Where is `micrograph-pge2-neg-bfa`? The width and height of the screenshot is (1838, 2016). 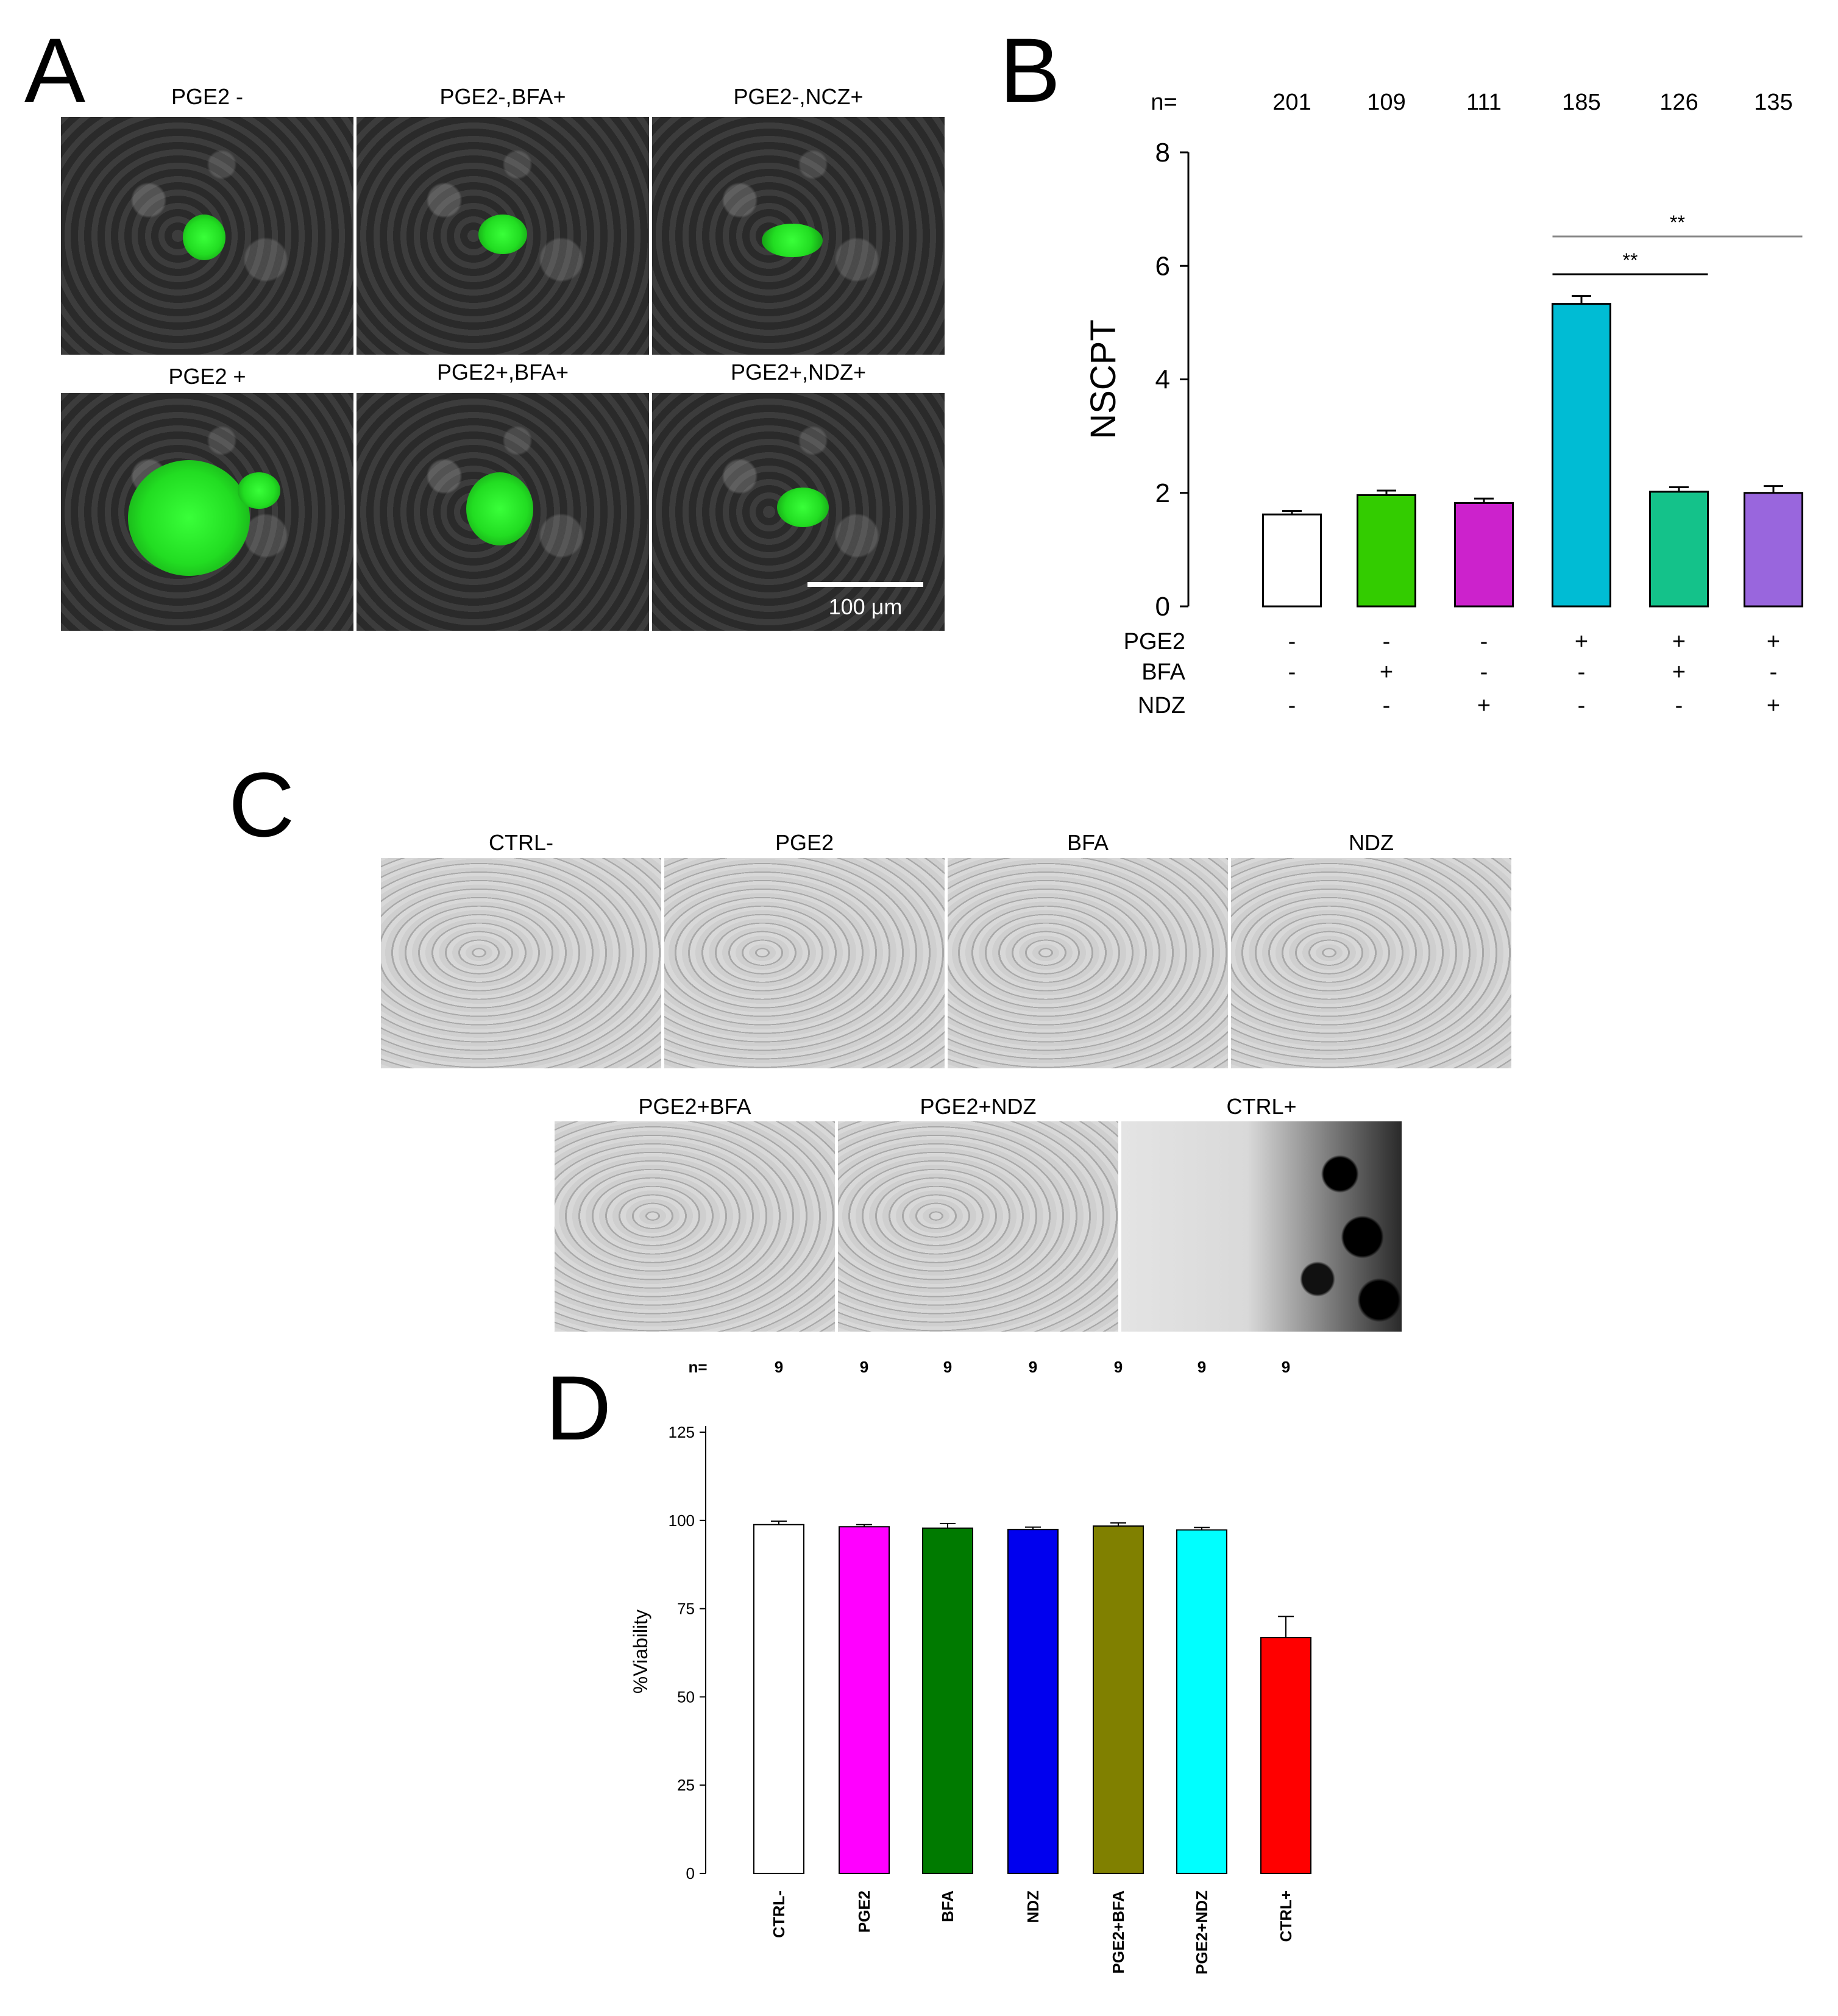 micrograph-pge2-neg-bfa is located at coordinates (503, 236).